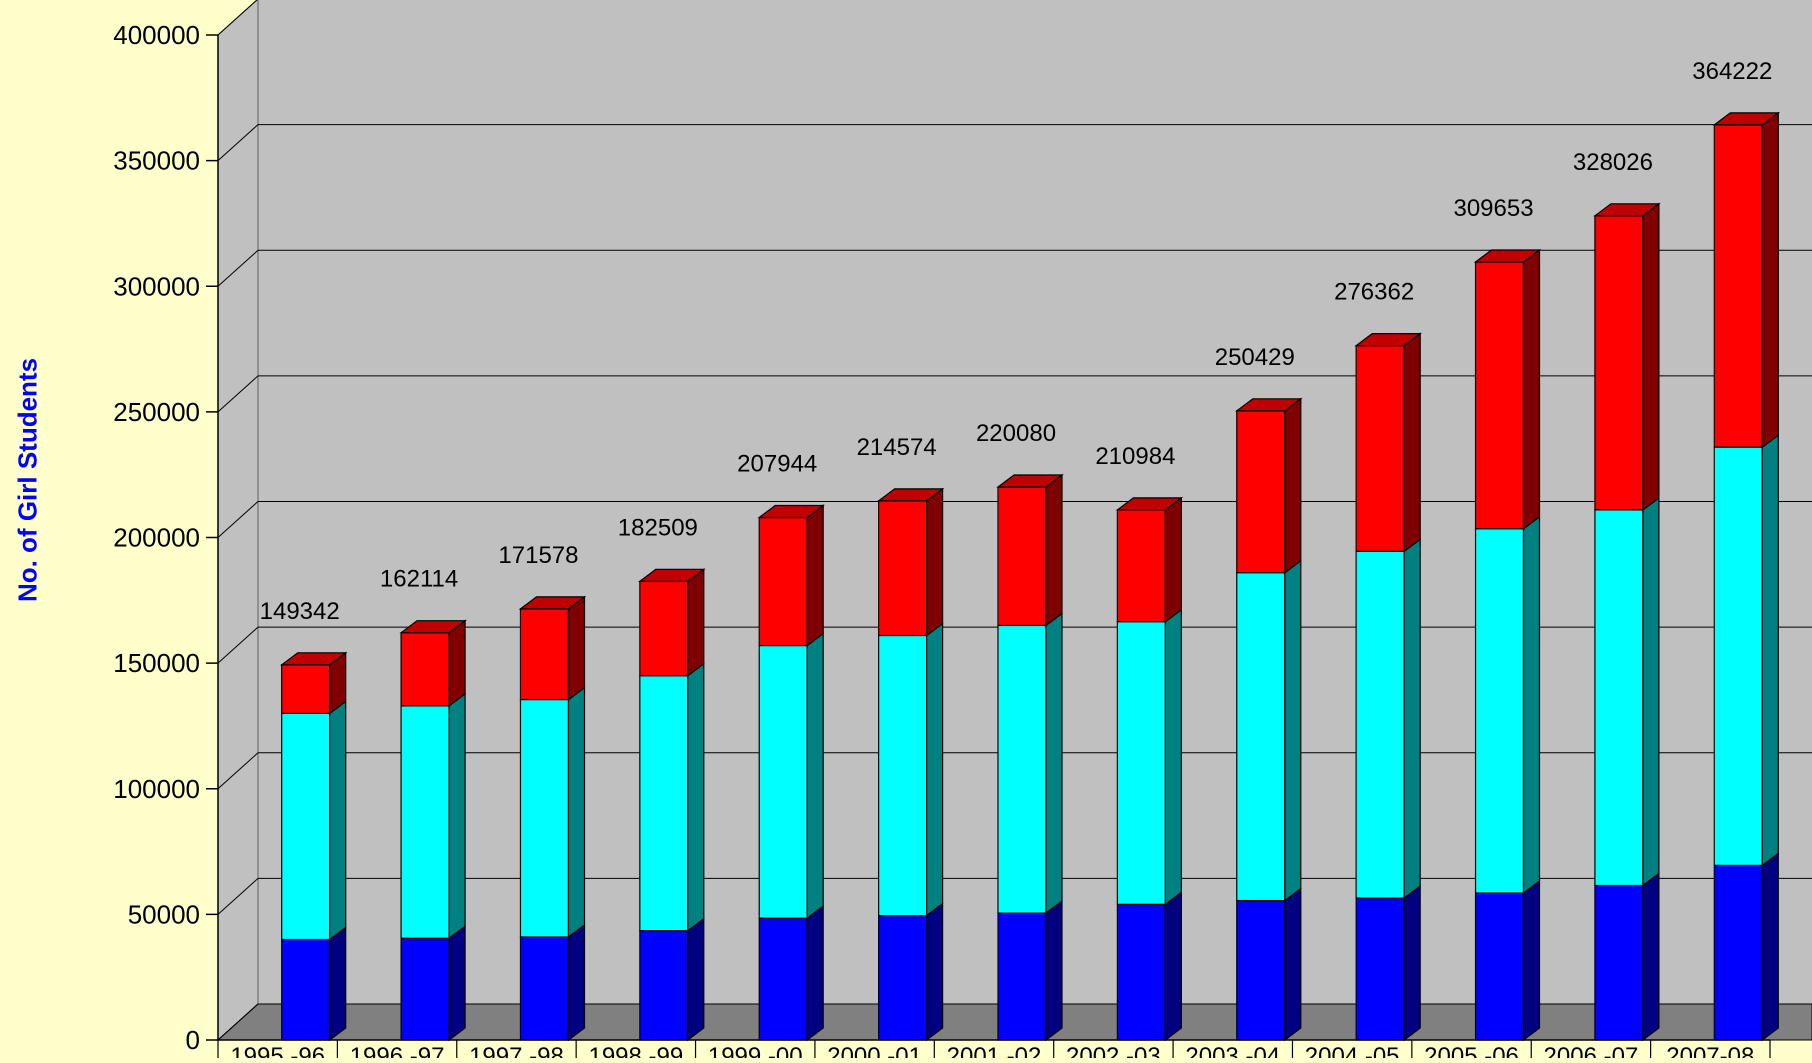 The width and height of the screenshot is (1812, 1063). Describe the element at coordinates (1493, 208) in the screenshot. I see `data-label: 309653` at that location.